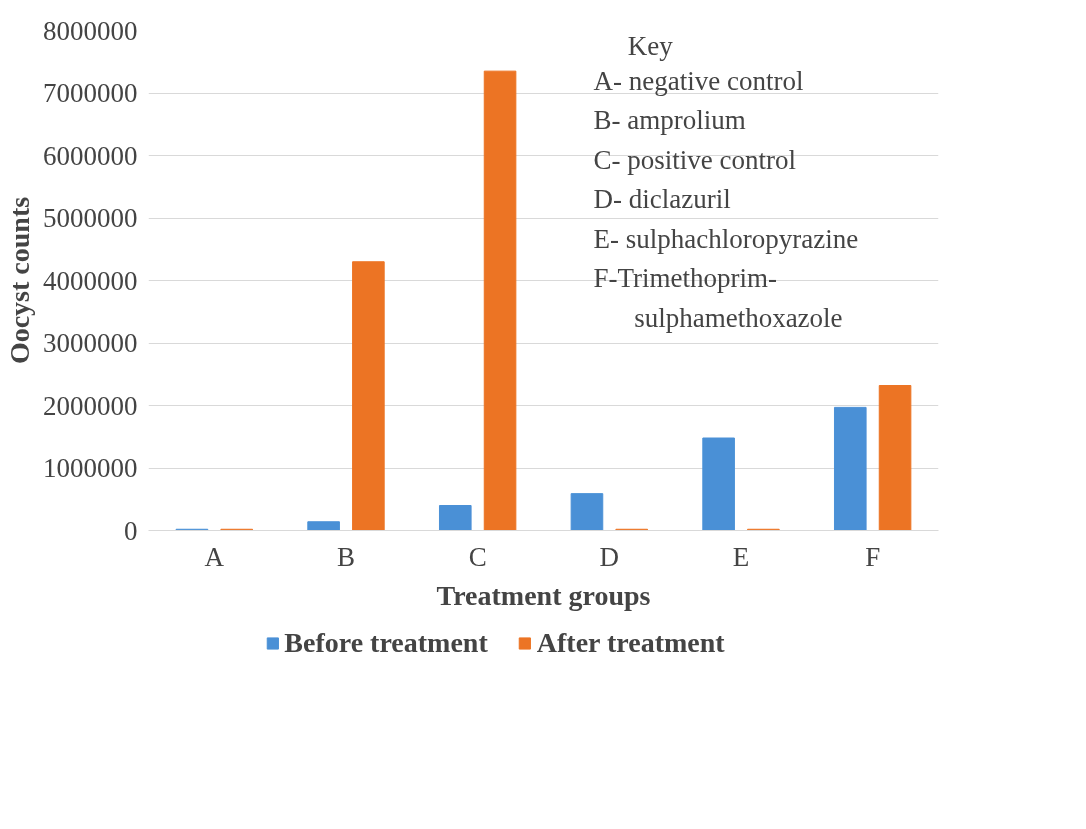 The width and height of the screenshot is (1086, 829). Describe the element at coordinates (90, 218) in the screenshot. I see `y-tick-label: 5000000` at that location.